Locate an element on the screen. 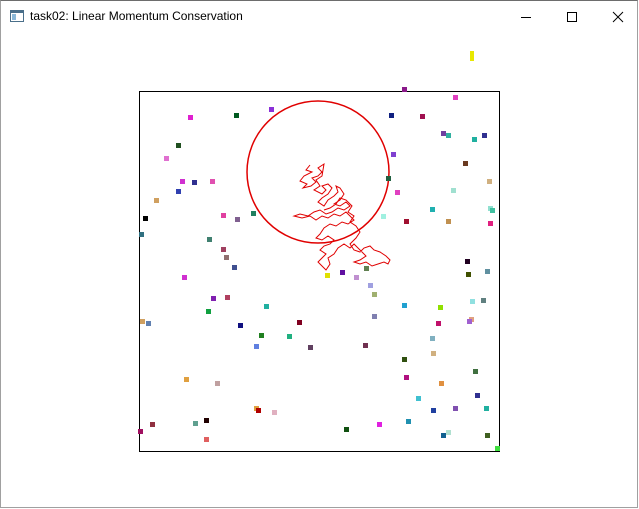 The width and height of the screenshot is (639, 509). close-icon is located at coordinates (618, 17).